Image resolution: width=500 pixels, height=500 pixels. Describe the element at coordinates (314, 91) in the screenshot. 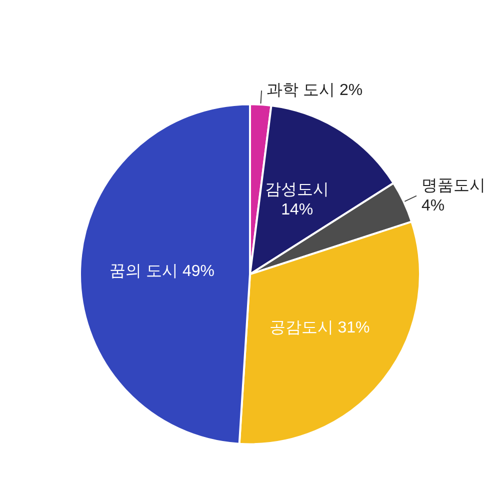

I see `slice-label: 과학 도시 2%` at that location.